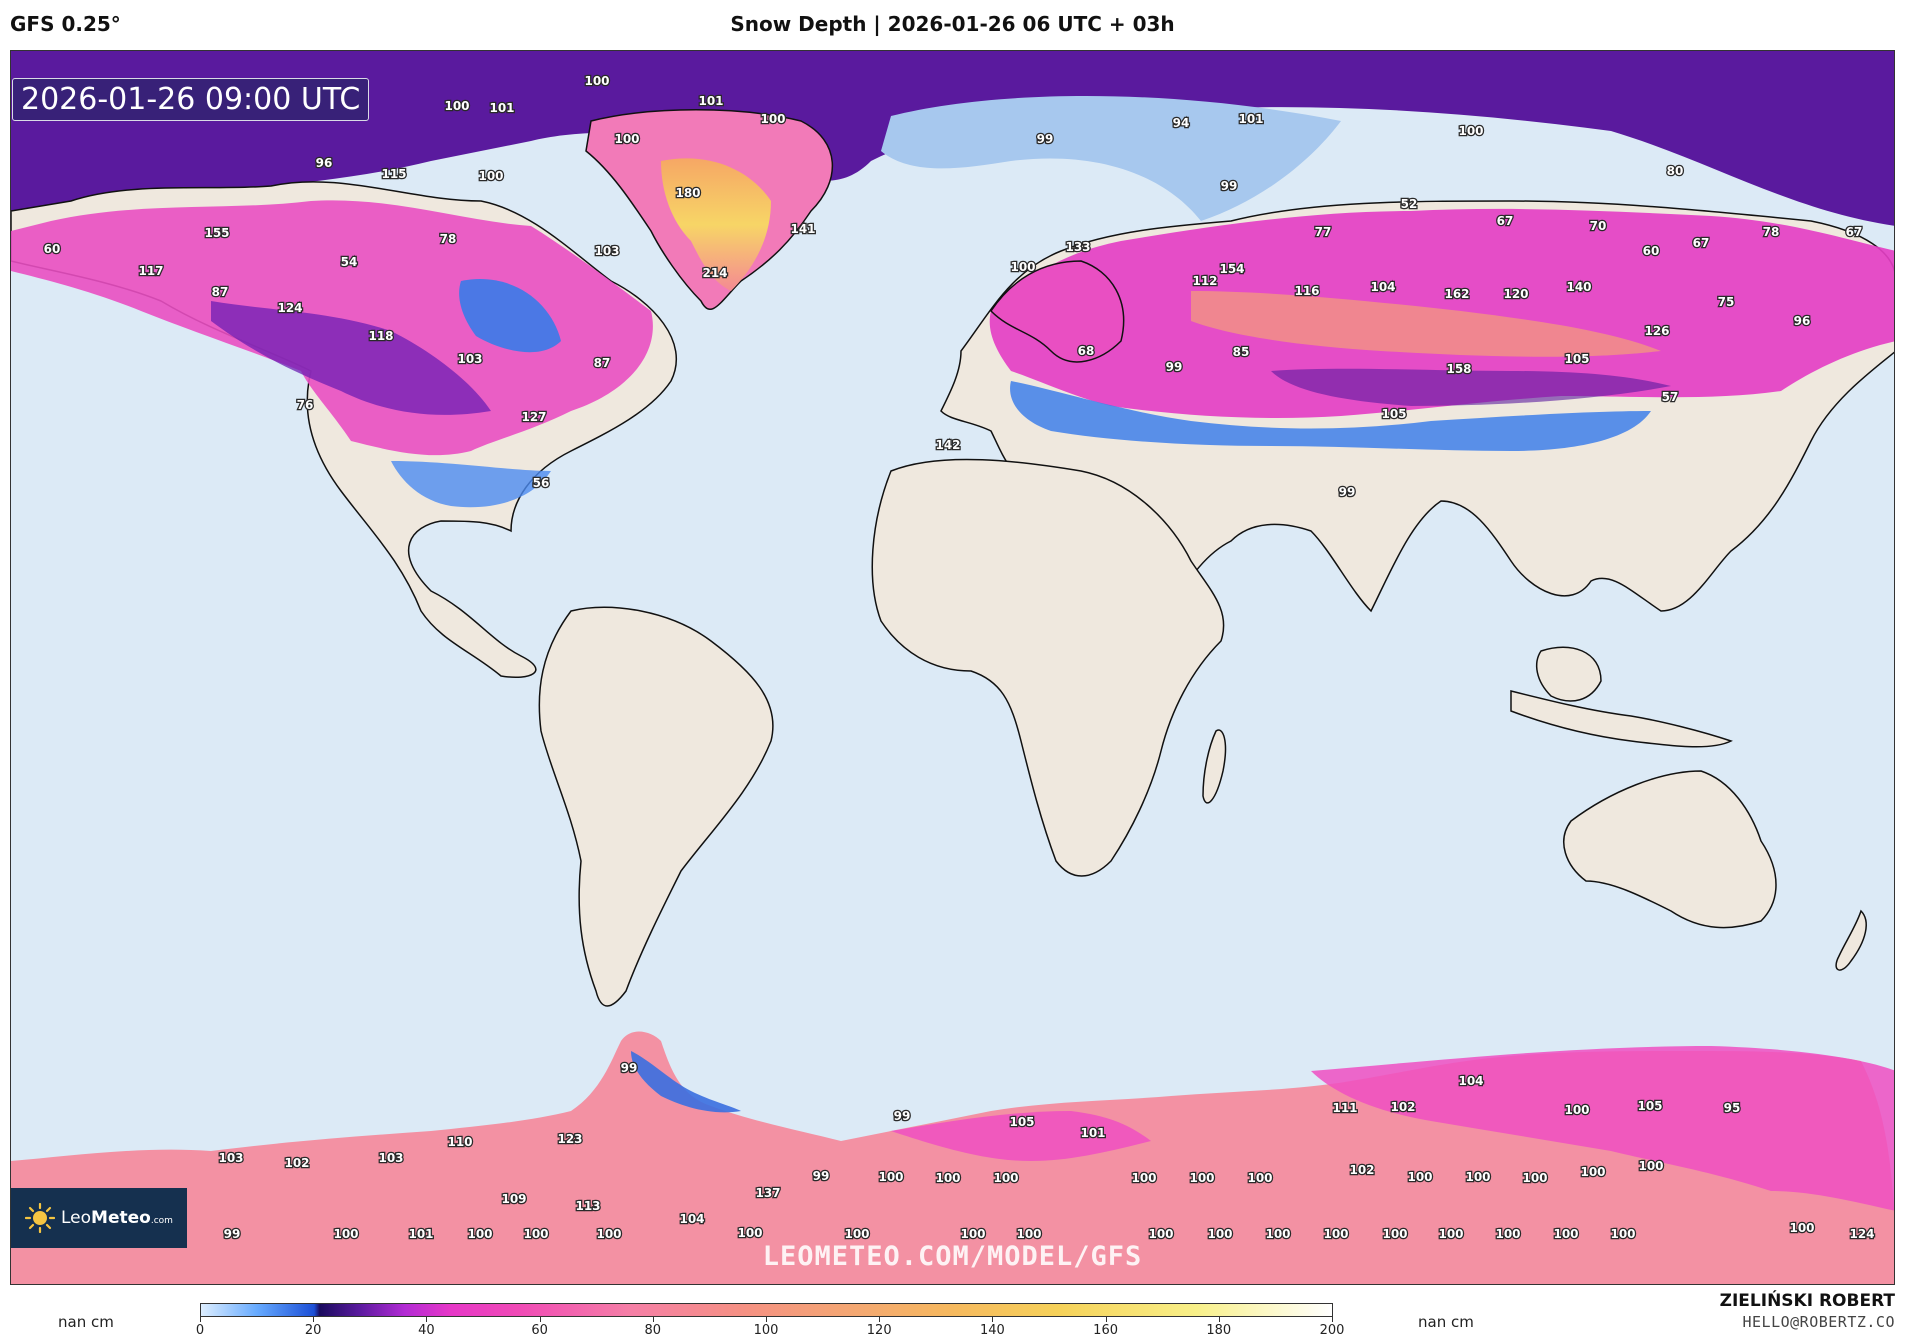  What do you see at coordinates (121, 1218) in the screenshot?
I see `logo-bold: Meteo` at bounding box center [121, 1218].